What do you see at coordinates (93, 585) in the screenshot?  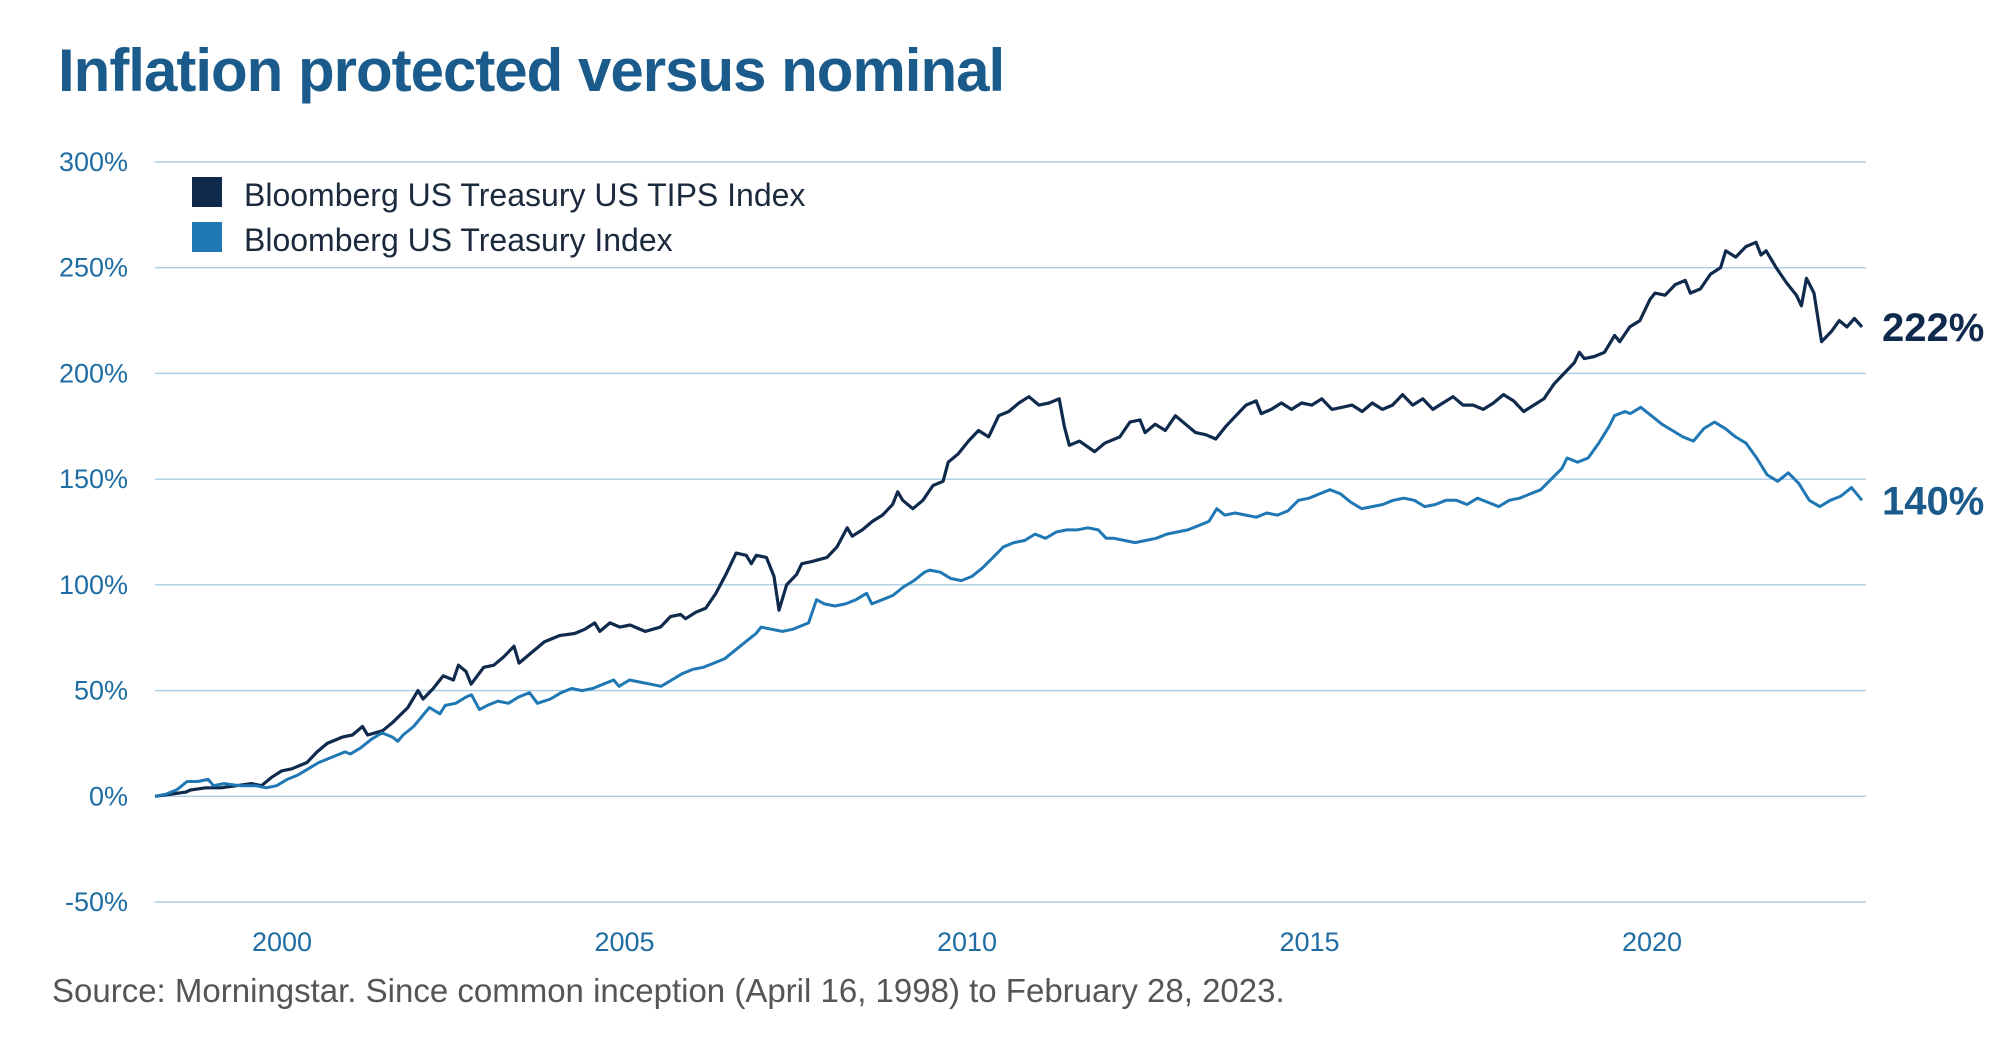 I see `y-tick-label: 100%` at bounding box center [93, 585].